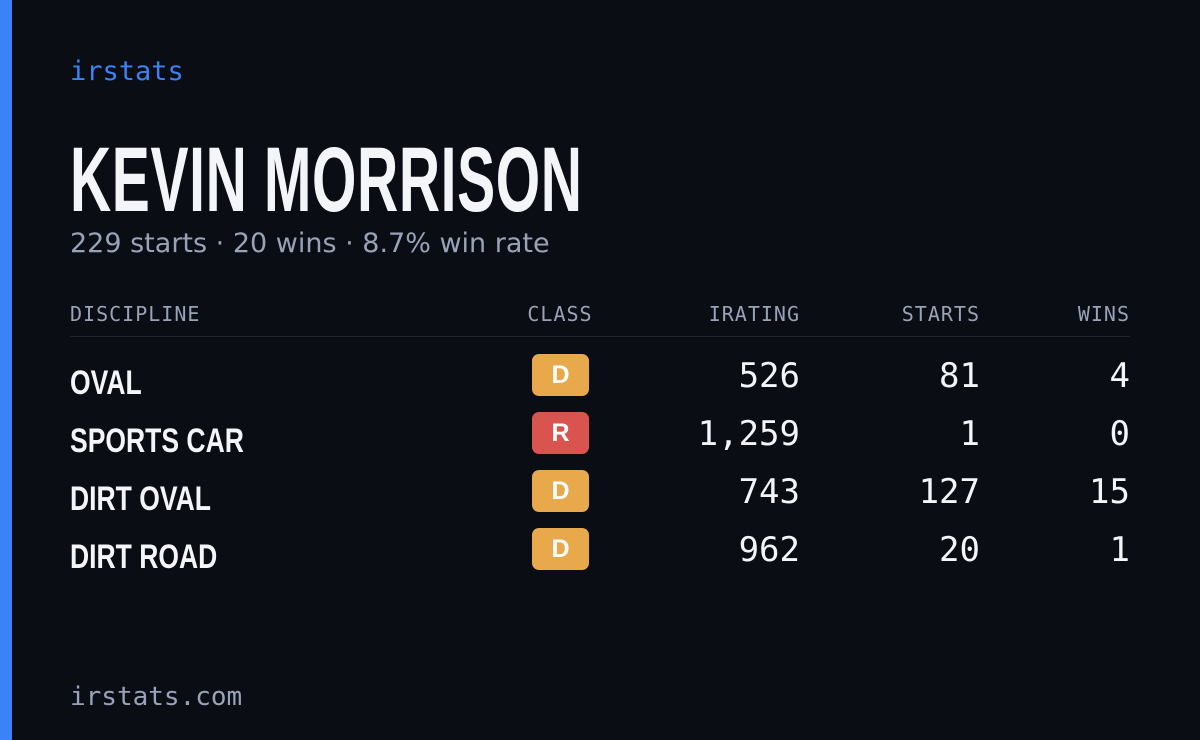 The image size is (1200, 740). What do you see at coordinates (157, 441) in the screenshot?
I see `discipline: SPORTS CAR` at bounding box center [157, 441].